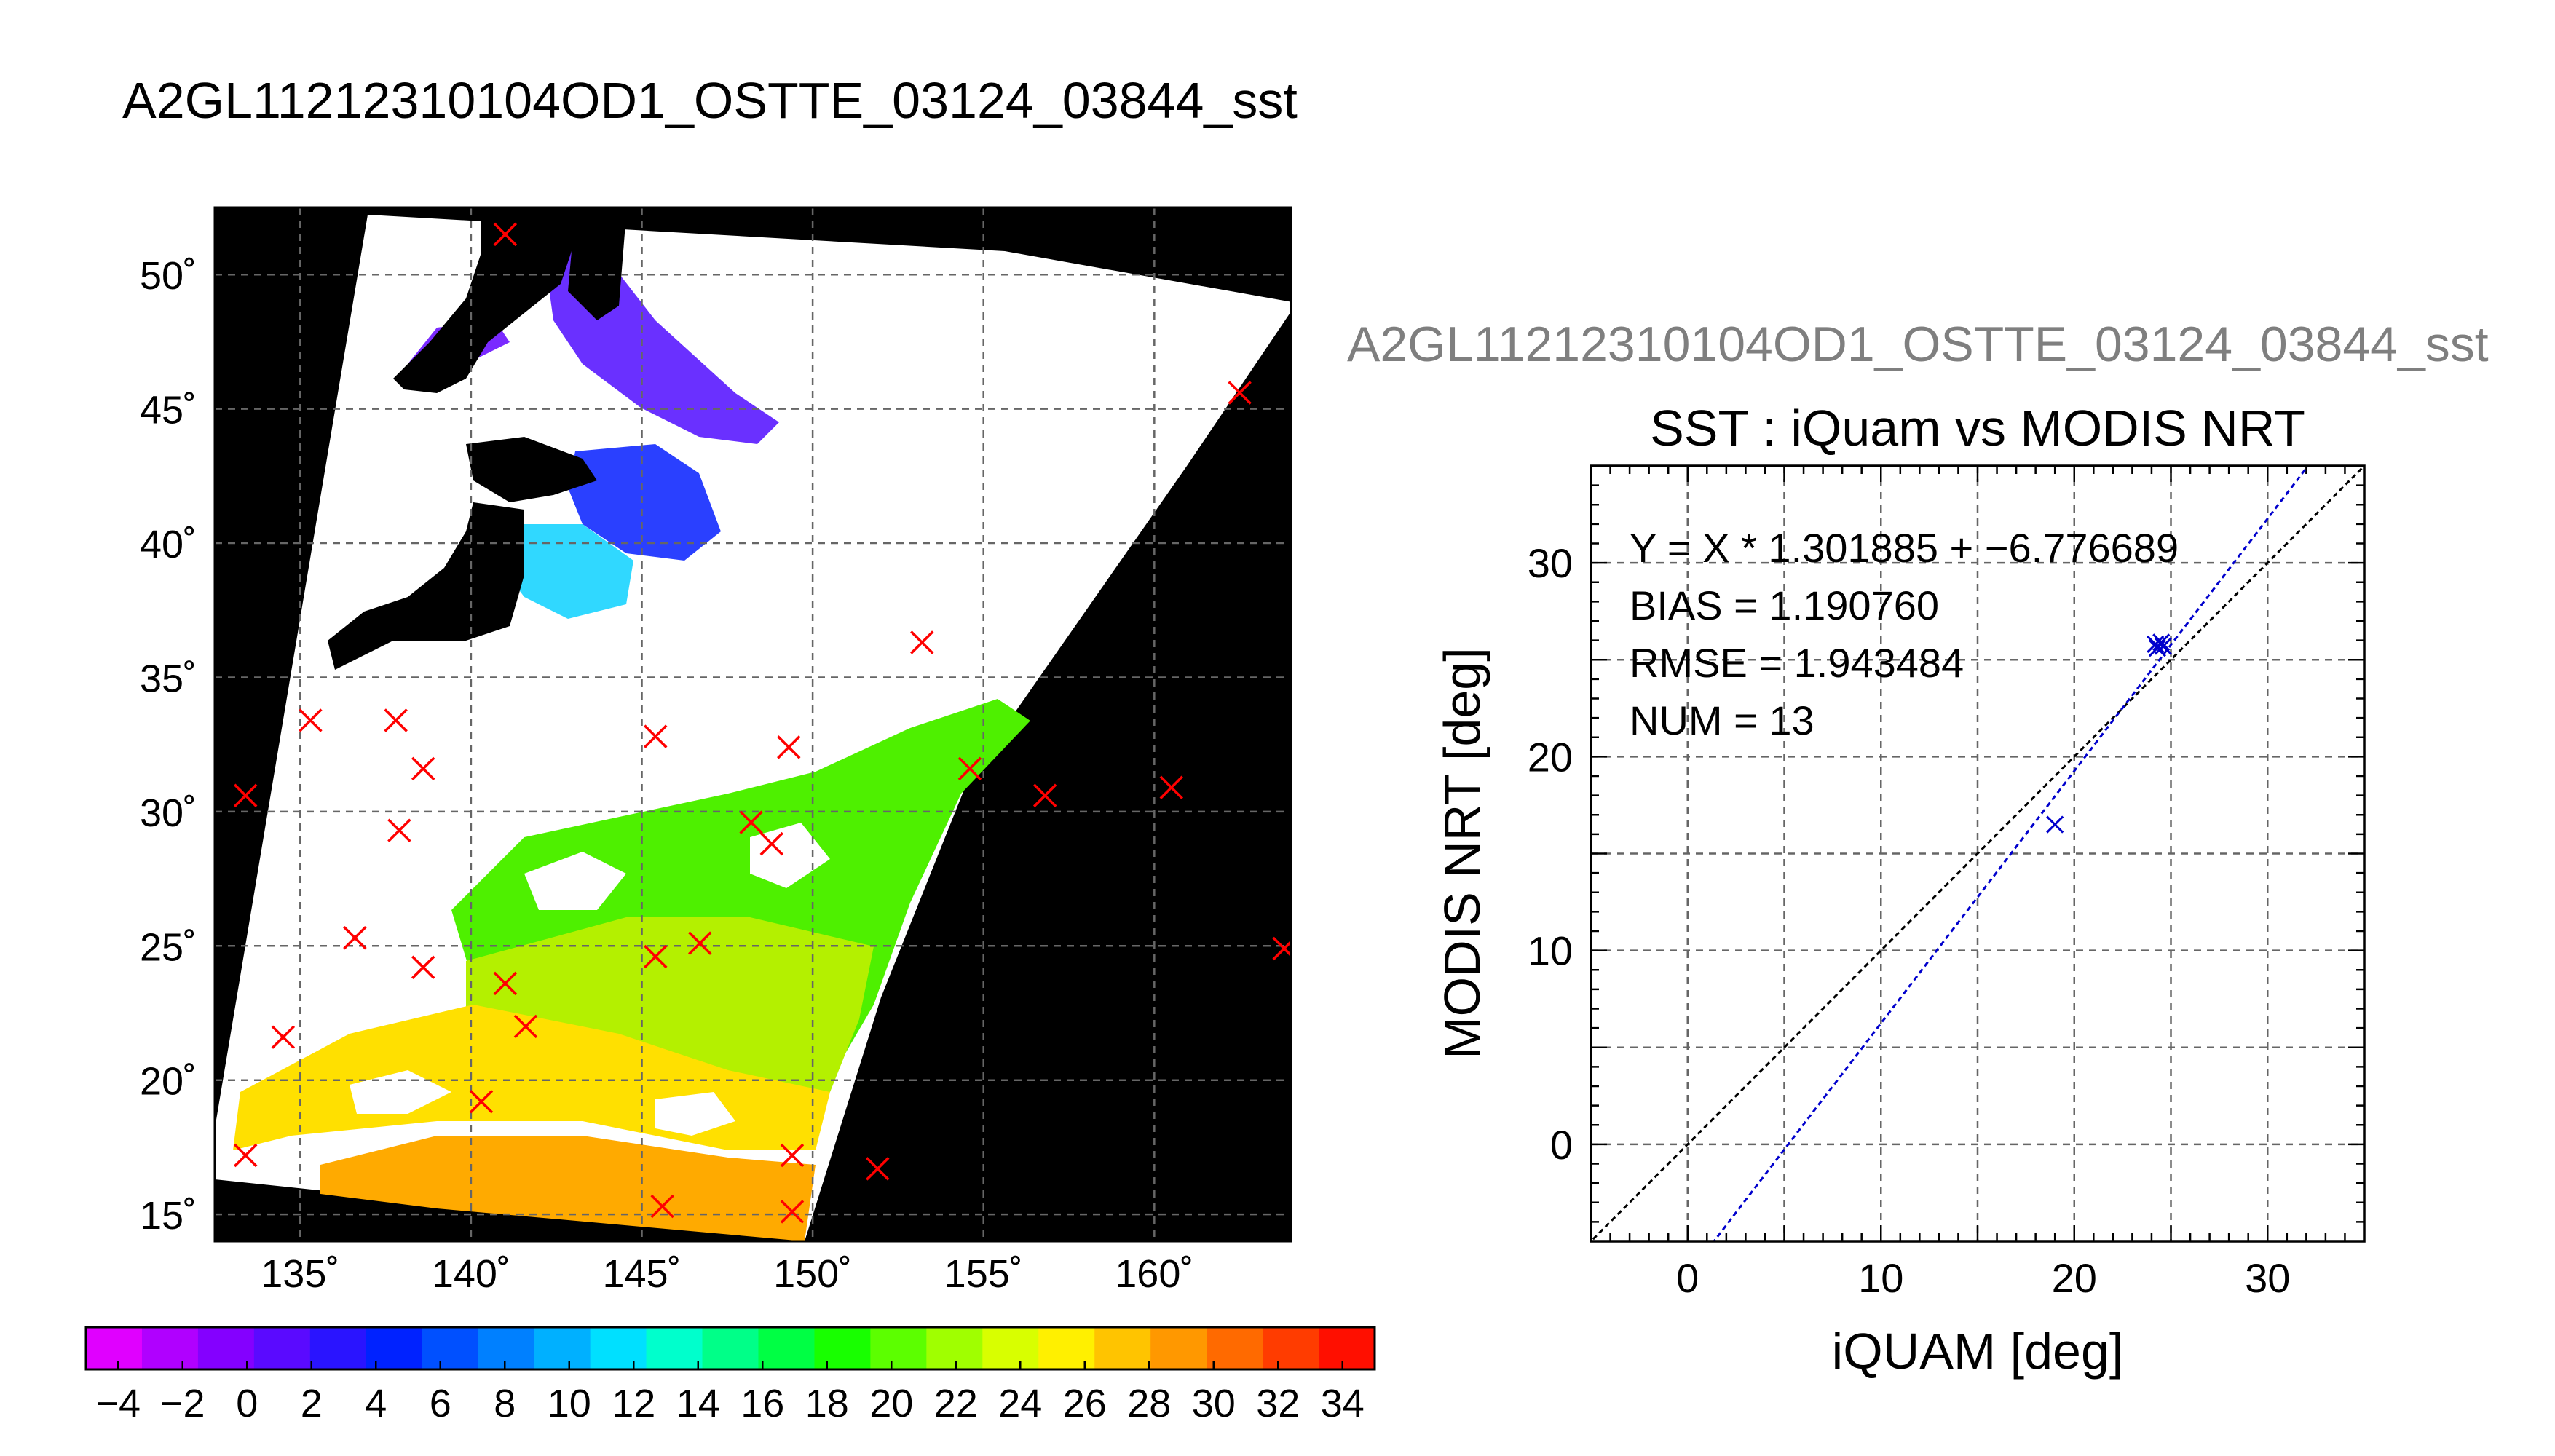 The width and height of the screenshot is (2555, 1456). I want to click on x-tick-label: 0, so click(1687, 1278).